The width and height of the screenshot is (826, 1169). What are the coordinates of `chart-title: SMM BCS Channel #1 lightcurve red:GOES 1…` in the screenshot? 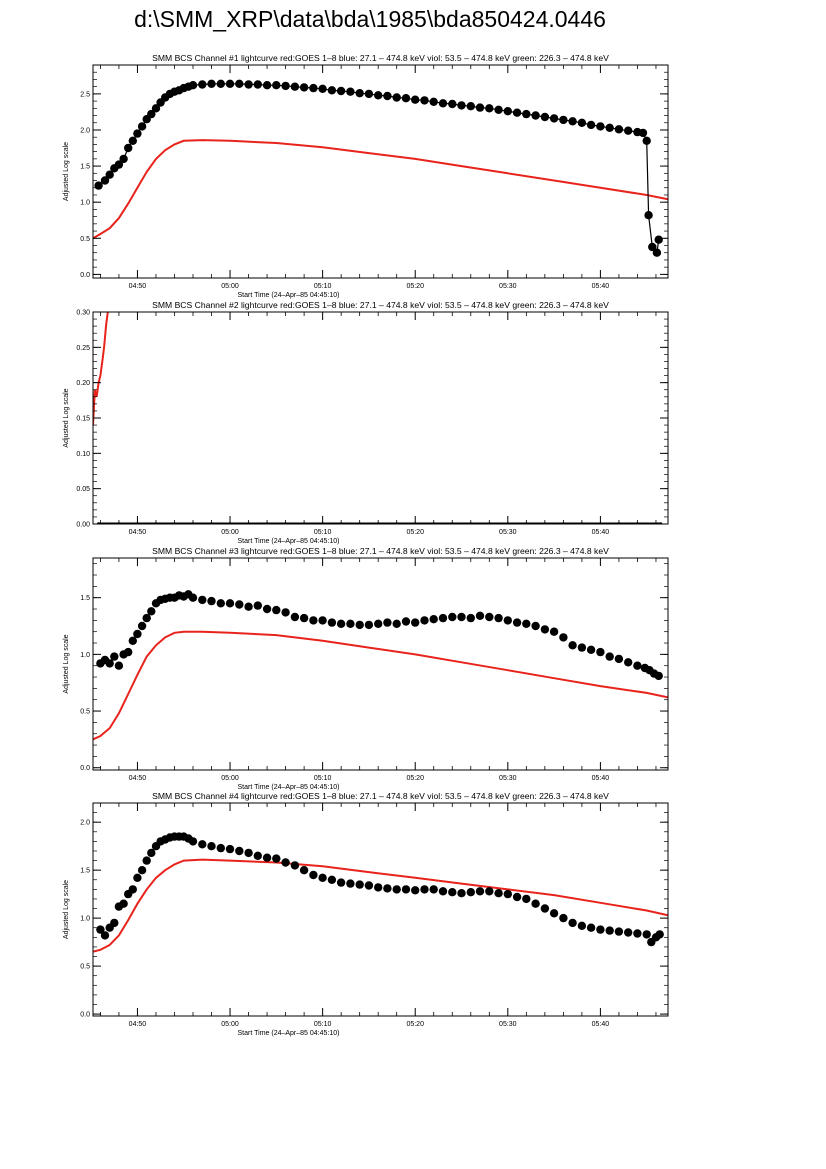 It's located at (380, 58).